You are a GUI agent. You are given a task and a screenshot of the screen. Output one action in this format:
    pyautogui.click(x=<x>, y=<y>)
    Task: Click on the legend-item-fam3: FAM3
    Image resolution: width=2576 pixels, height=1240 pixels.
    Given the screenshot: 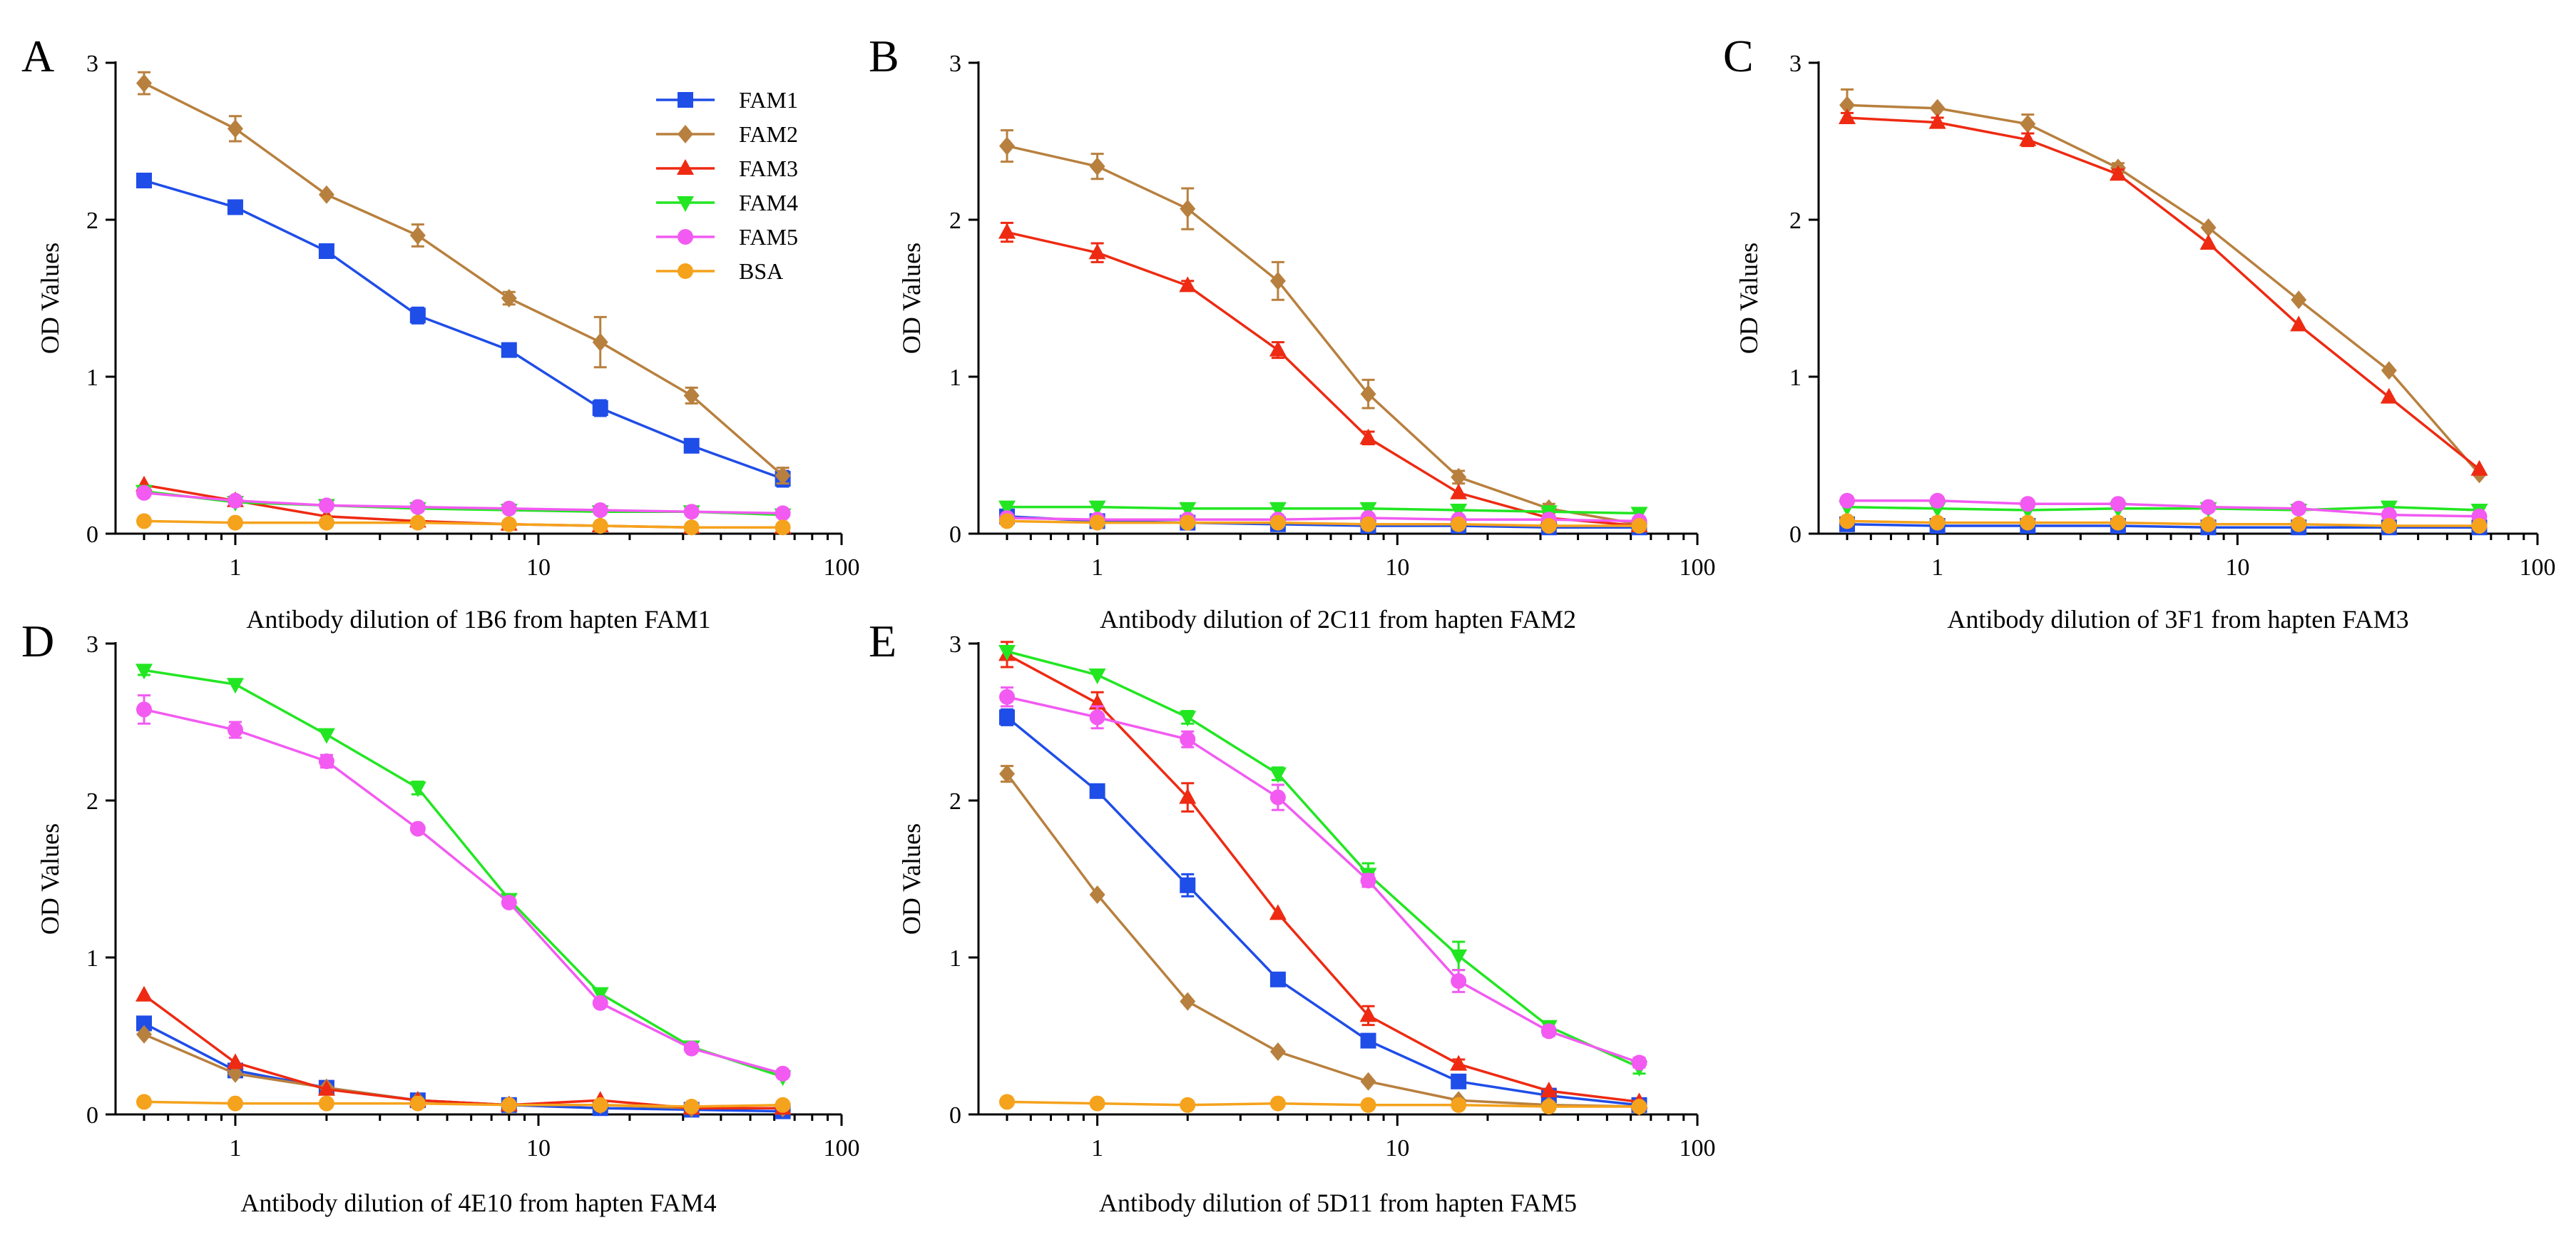 What is the action you would take?
    pyautogui.click(x=727, y=168)
    